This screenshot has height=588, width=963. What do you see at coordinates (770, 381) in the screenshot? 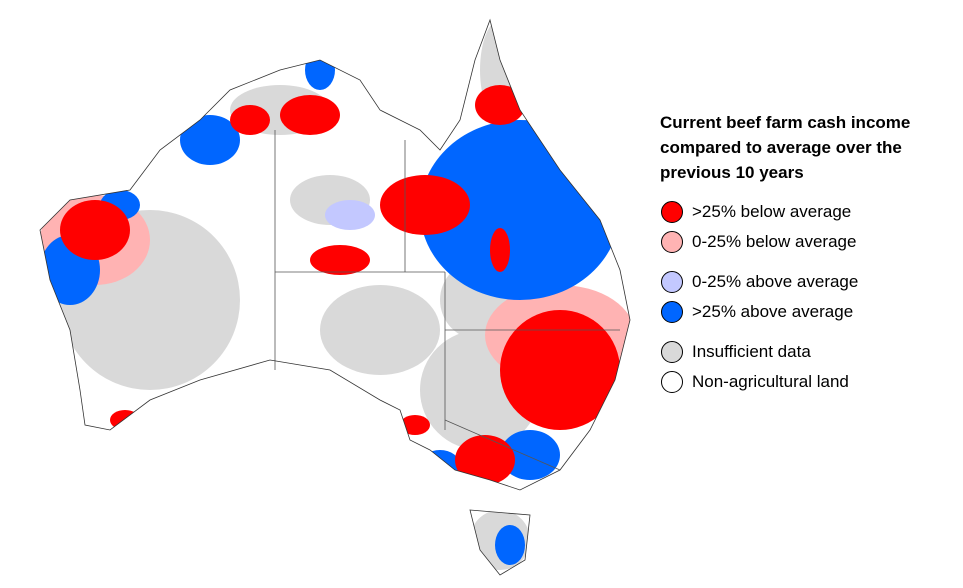
I see `legend-label: Non-agricultural land` at bounding box center [770, 381].